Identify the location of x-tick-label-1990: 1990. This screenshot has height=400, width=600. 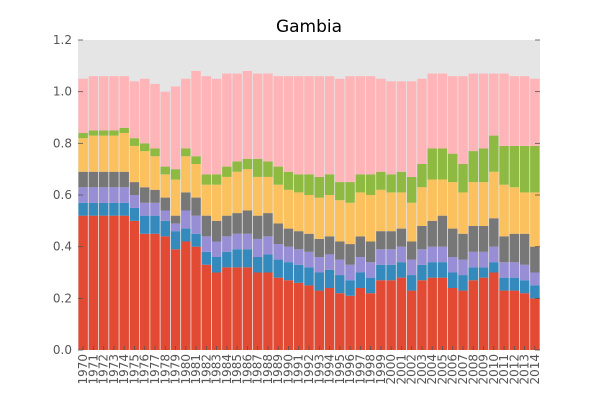
(288, 369).